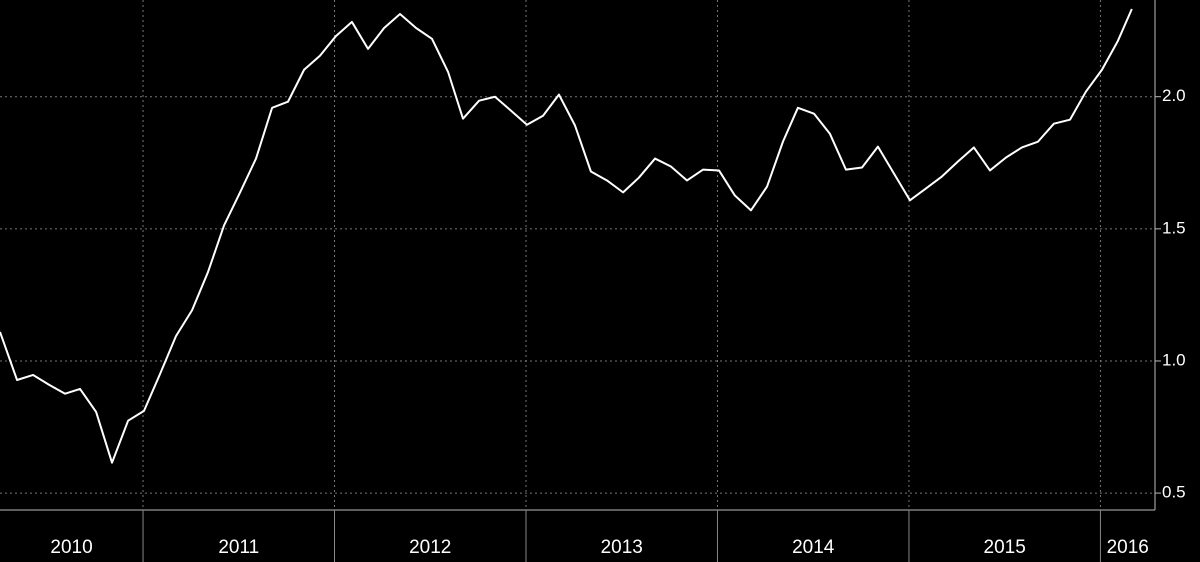 Image resolution: width=1200 pixels, height=562 pixels. Describe the element at coordinates (1005, 547) in the screenshot. I see `x-period-label: 2015` at that location.